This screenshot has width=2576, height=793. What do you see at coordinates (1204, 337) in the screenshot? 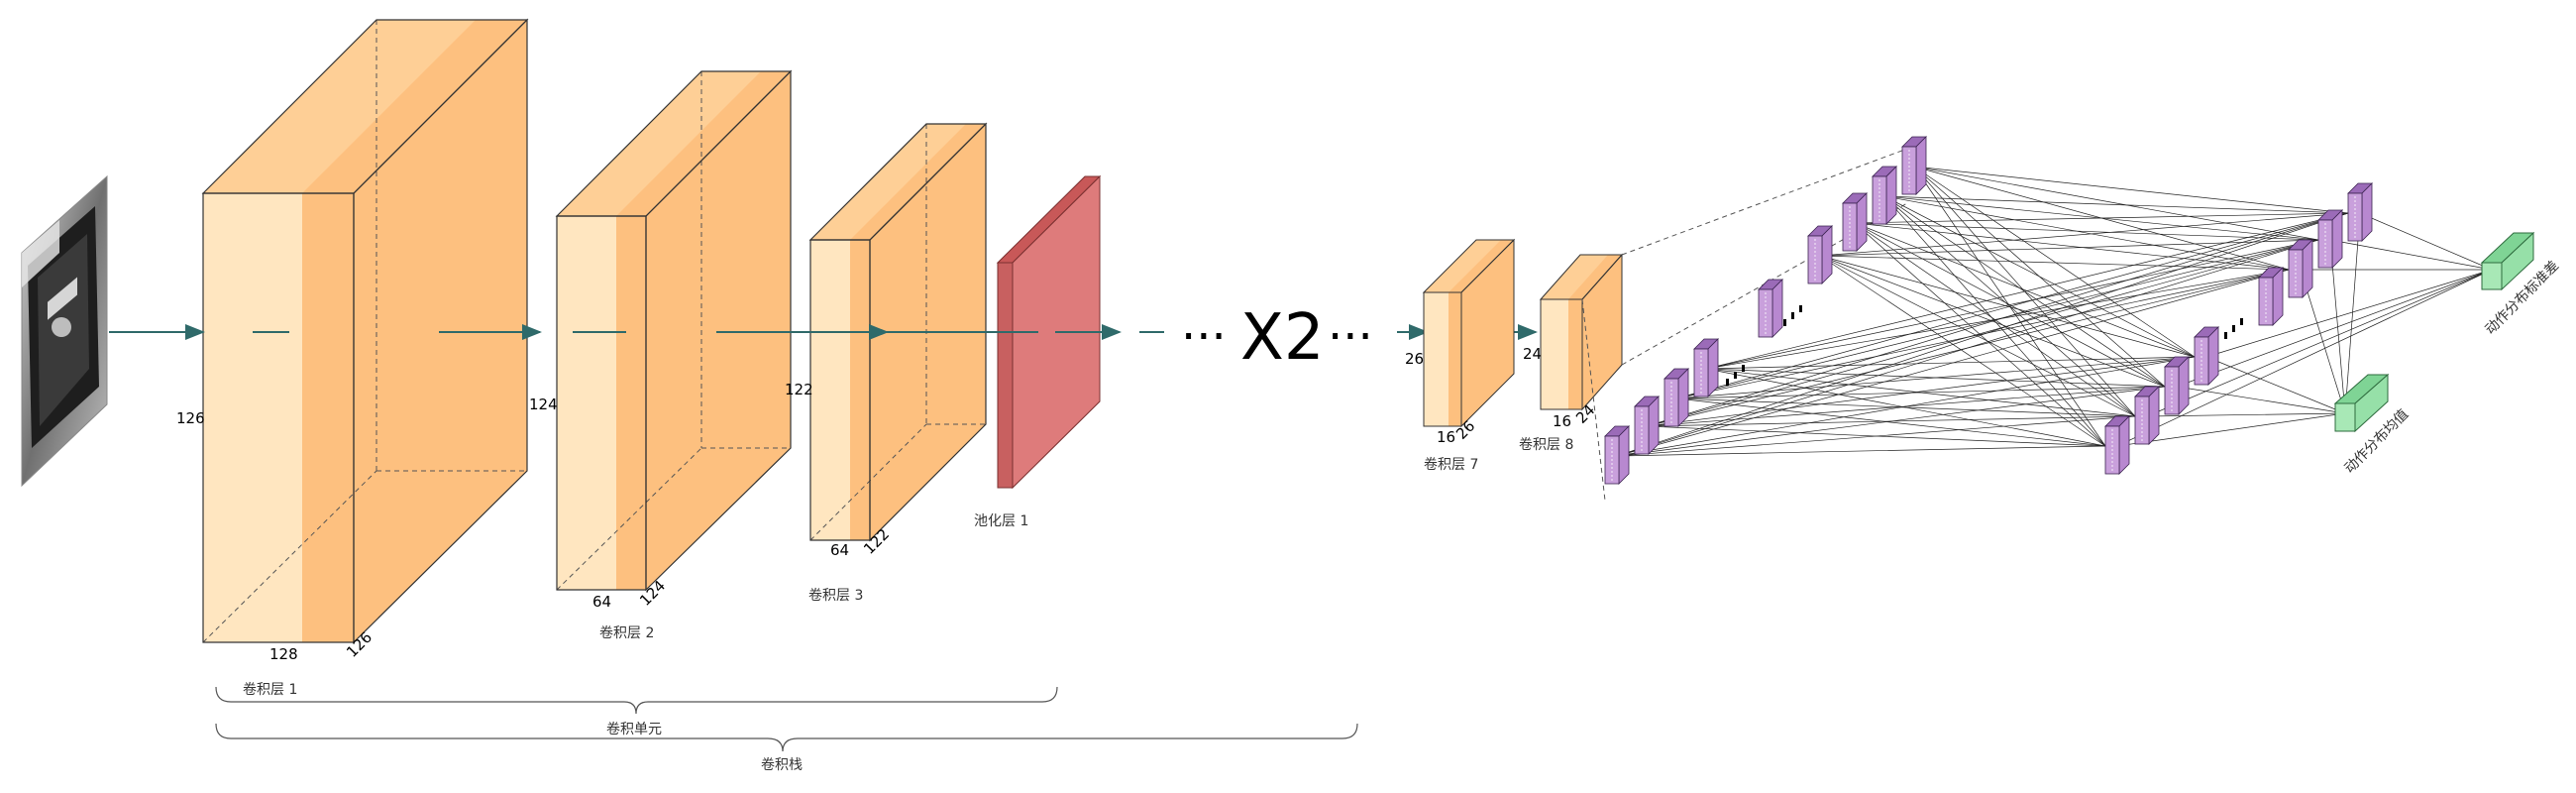
I see `repeat-dots-left: ···` at bounding box center [1204, 337].